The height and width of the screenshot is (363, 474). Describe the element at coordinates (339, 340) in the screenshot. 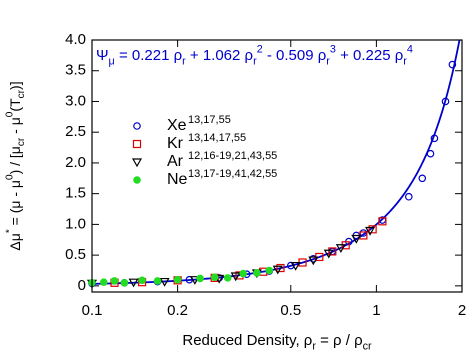

I see `text-part: = ρ / ρ` at that location.